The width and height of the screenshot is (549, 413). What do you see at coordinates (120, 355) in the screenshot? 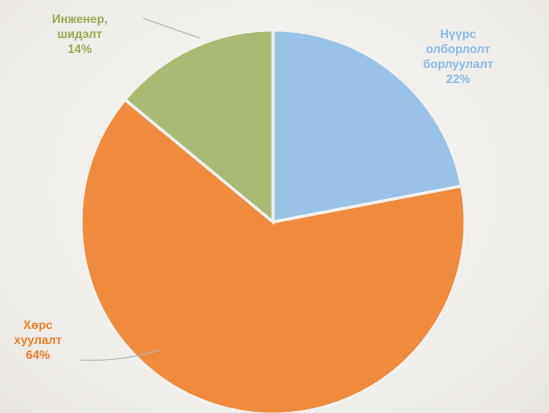
I see `leader-line-soil` at bounding box center [120, 355].